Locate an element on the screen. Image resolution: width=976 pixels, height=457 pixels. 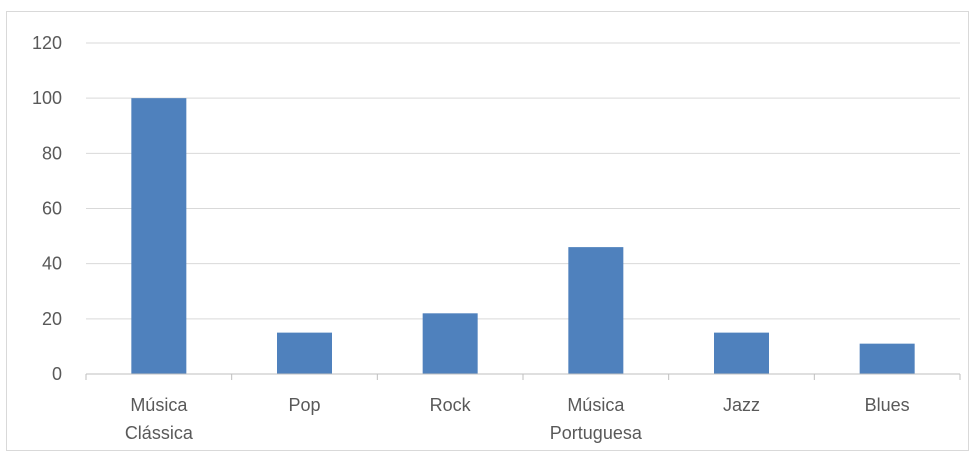
y-tick-label-60: 60 is located at coordinates (52, 209).